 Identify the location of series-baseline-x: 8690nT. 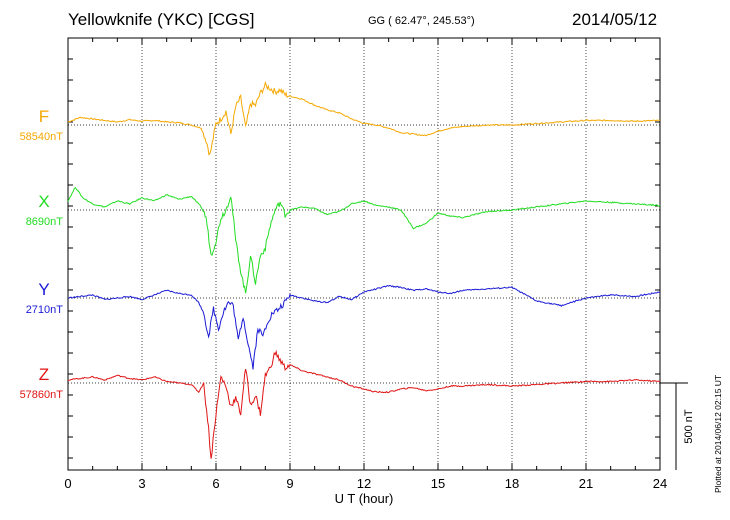
(45, 222).